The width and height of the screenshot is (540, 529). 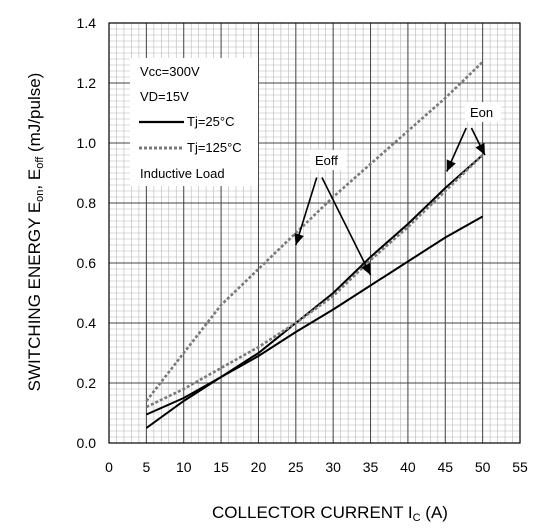 I want to click on x-axis-title: COLLECTOR CURRENT IC (A), so click(x=330, y=513).